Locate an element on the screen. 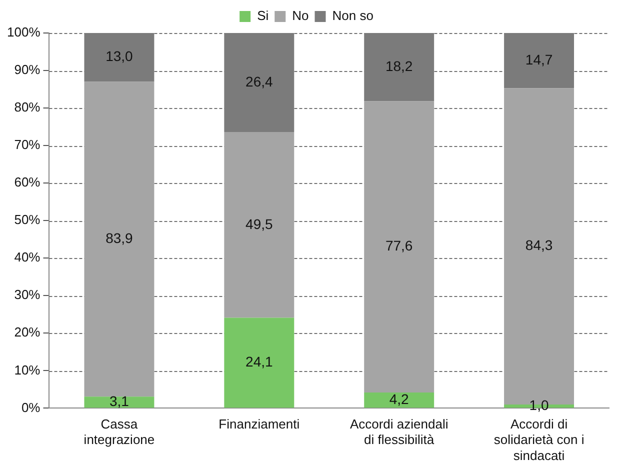 Image resolution: width=623 pixels, height=471 pixels. y-tick-label: 80% is located at coordinates (27, 107).